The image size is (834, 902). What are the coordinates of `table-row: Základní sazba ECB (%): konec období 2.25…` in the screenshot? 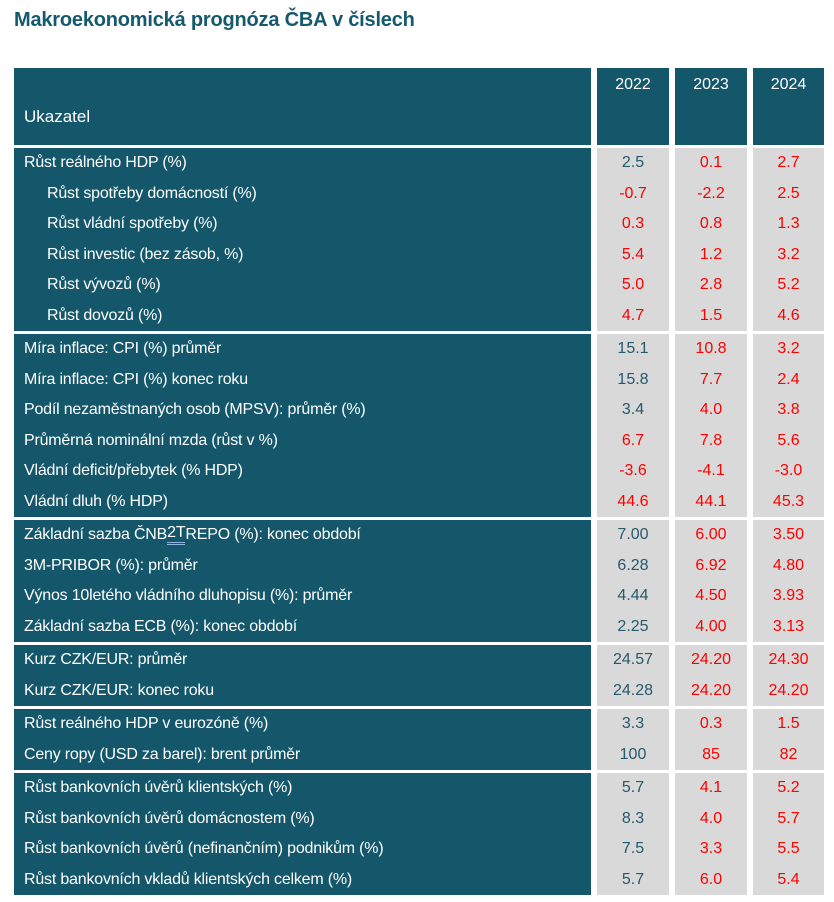 It's located at (419, 626).